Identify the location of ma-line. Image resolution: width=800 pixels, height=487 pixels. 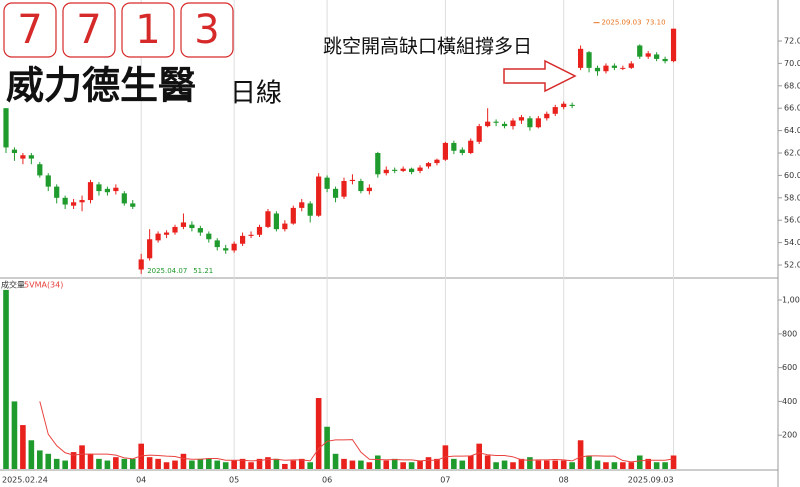
(356, 432).